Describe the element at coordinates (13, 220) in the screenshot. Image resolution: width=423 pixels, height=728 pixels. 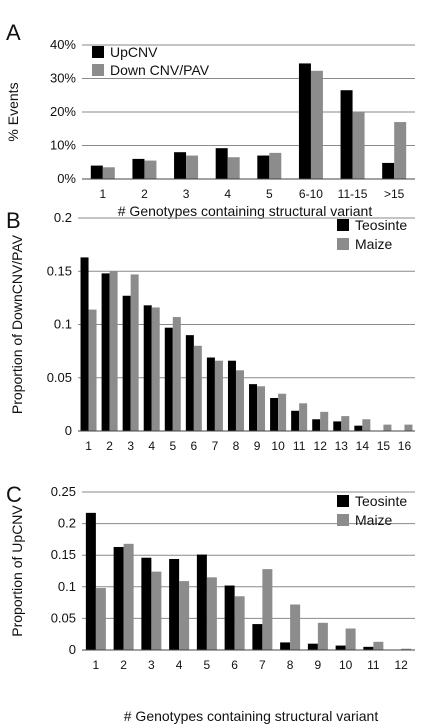
I see `panel-b-letter: B` at that location.